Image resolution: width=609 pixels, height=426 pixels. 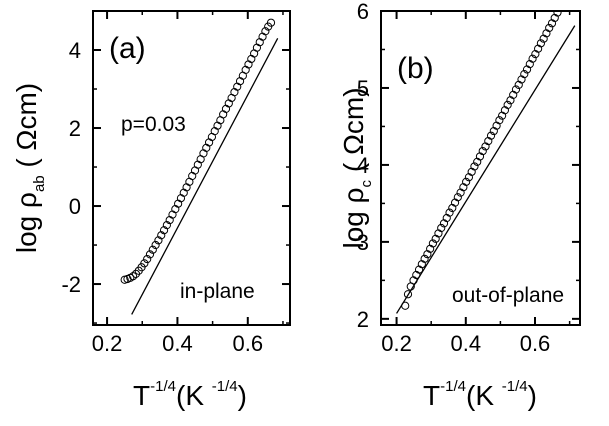 I want to click on panel-label: (a), so click(x=127, y=48).